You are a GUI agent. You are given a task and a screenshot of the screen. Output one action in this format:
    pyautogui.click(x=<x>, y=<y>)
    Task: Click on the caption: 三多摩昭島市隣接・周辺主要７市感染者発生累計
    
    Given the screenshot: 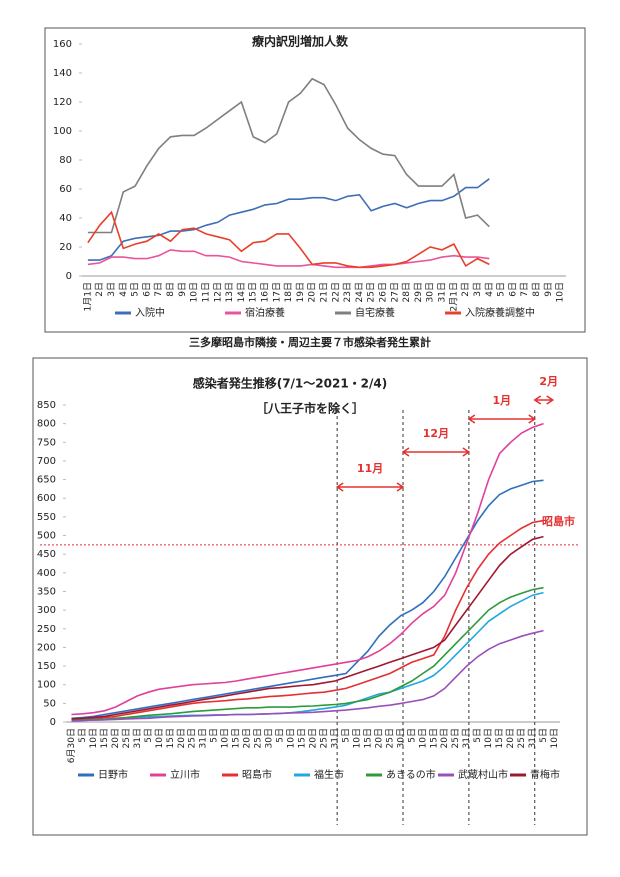 What is the action you would take?
    pyautogui.click(x=310, y=342)
    